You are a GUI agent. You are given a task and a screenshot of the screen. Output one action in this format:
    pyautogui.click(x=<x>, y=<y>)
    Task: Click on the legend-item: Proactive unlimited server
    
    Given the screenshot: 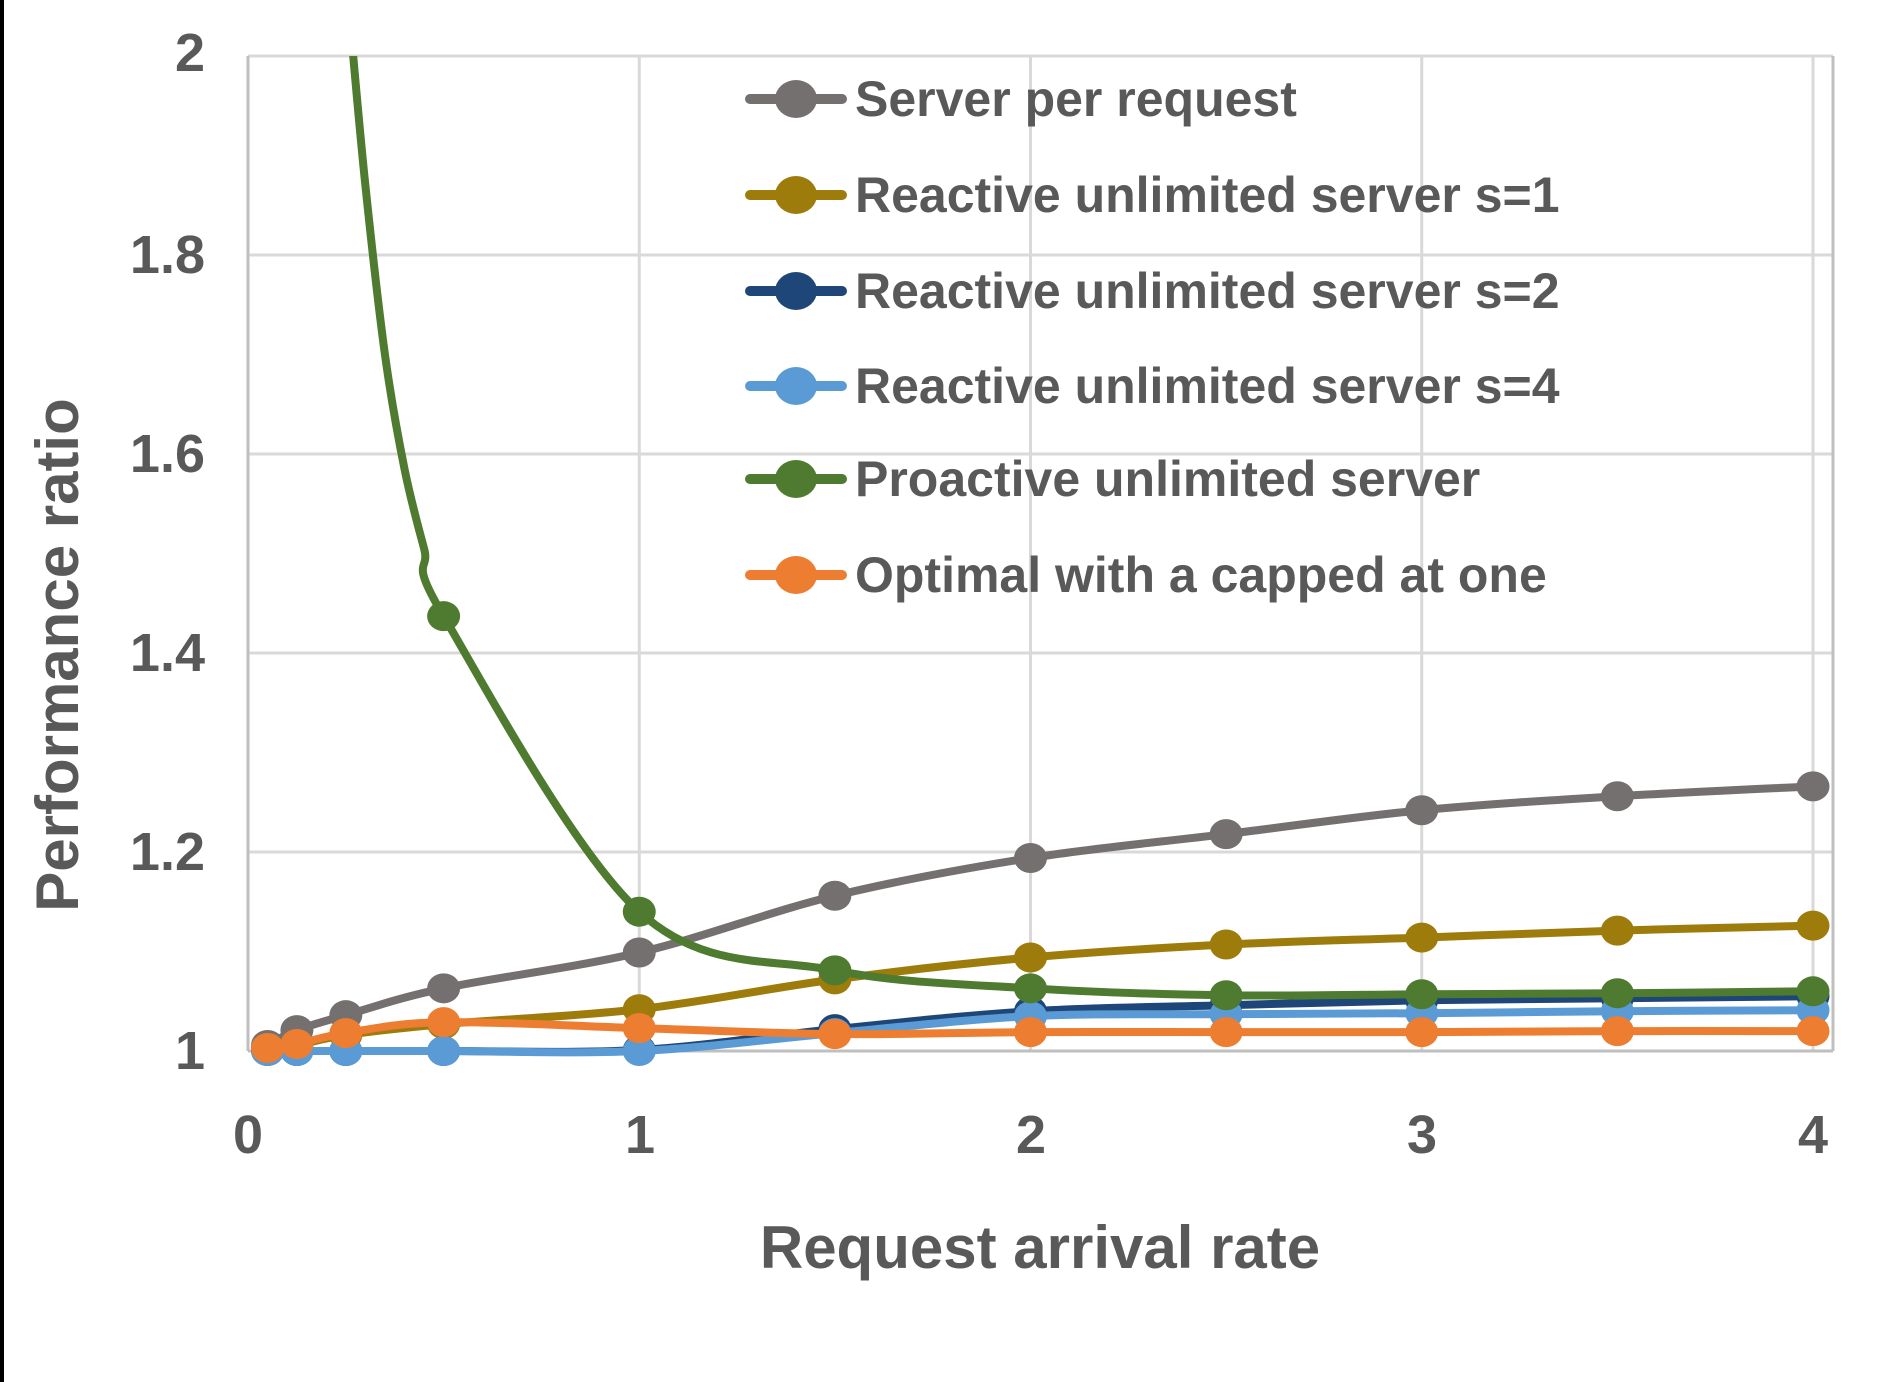 What is the action you would take?
    pyautogui.click(x=1112, y=479)
    